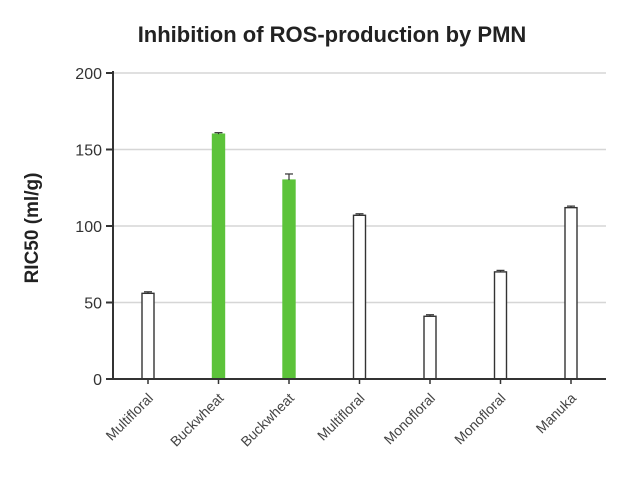 The height and width of the screenshot is (490, 620). I want to click on y-tick-label: 100, so click(88, 227).